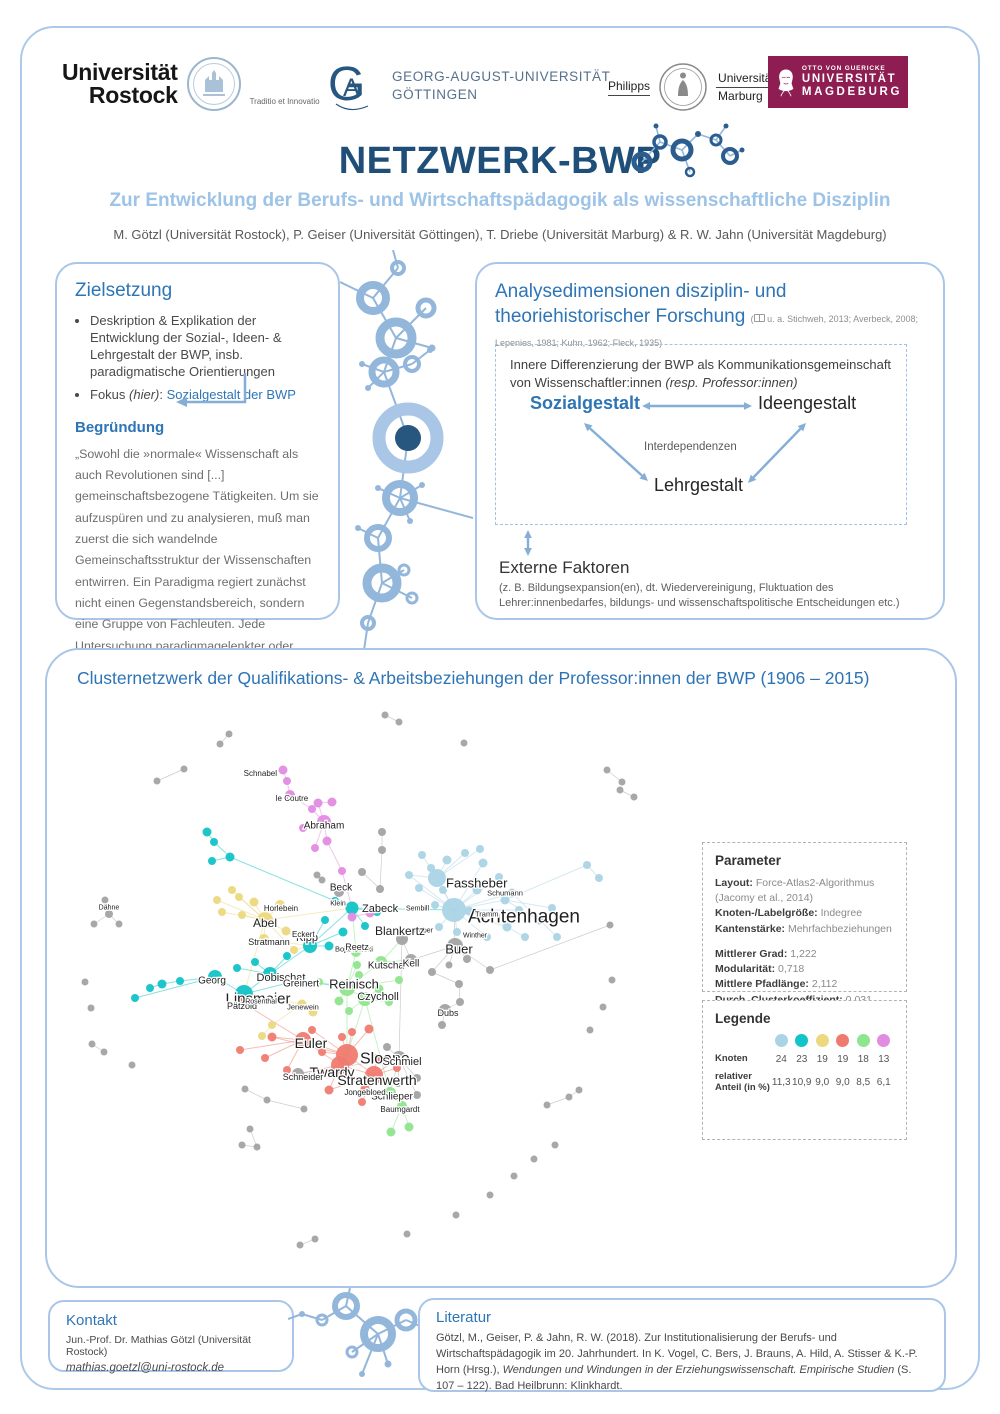 The image size is (1000, 1414). What do you see at coordinates (760, 969) in the screenshot?
I see `parameter-line: Modularität: 0,718` at bounding box center [760, 969].